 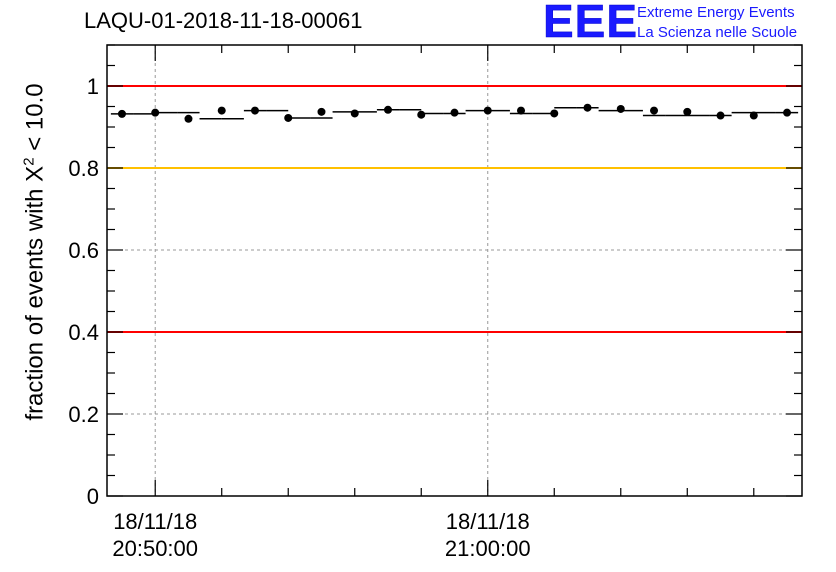 I want to click on x-tick-label: 18/11/18 20:50:00, so click(x=155, y=535).